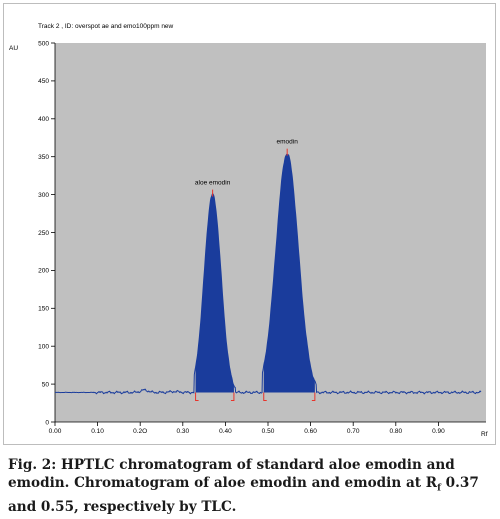 The image size is (500, 519). I want to click on y-tick-label: 0, so click(47, 422).